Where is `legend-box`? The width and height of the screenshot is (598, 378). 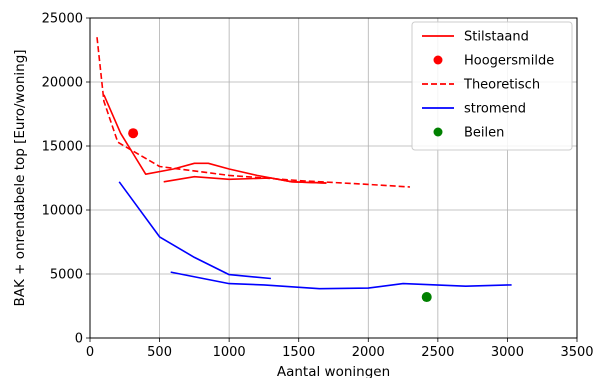 legend-box is located at coordinates (492, 86).